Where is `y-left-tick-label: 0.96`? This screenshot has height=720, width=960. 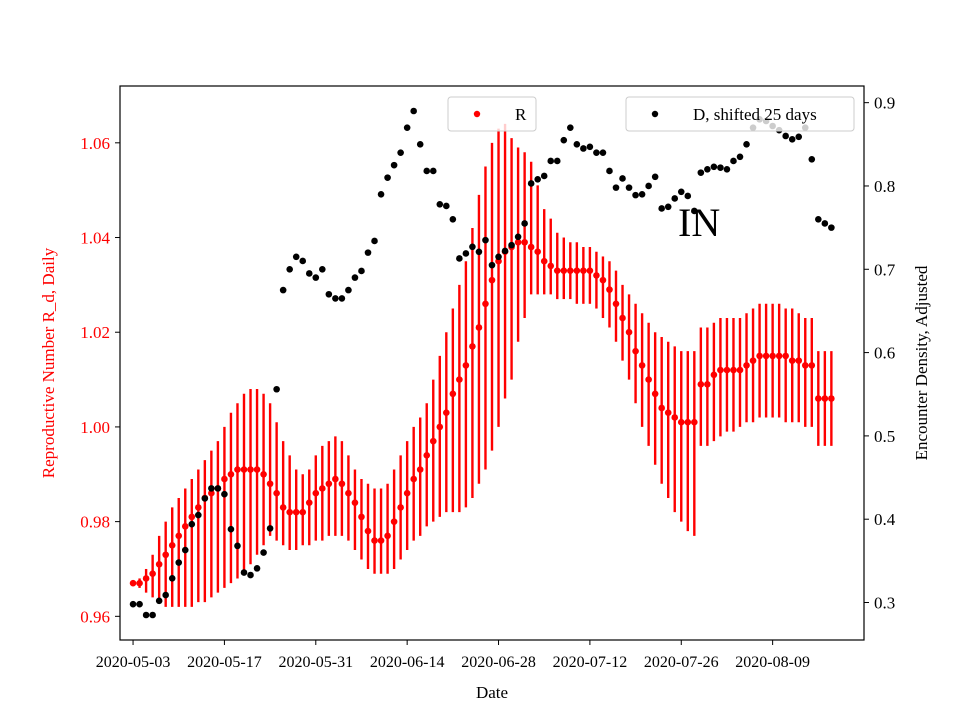 y-left-tick-label: 0.96 is located at coordinates (95, 616).